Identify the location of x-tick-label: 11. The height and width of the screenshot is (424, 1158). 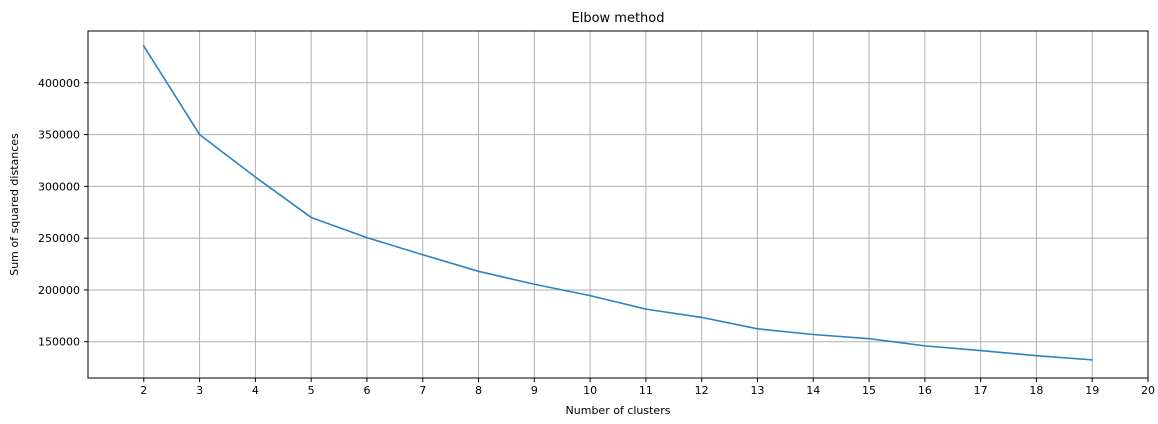
(646, 390).